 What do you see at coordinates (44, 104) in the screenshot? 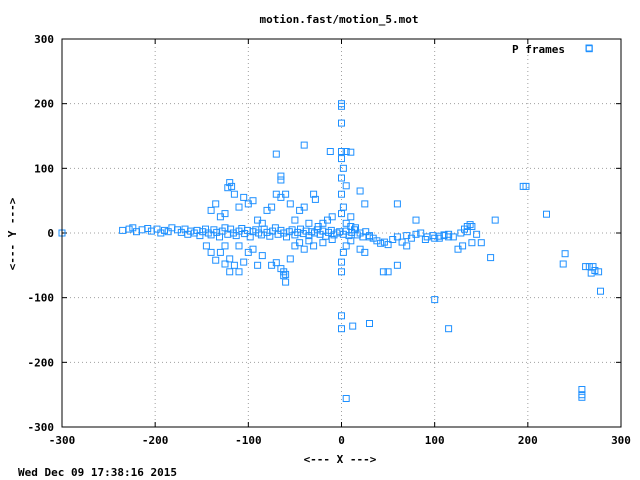
I see `y-tick-label: 200` at bounding box center [44, 104].